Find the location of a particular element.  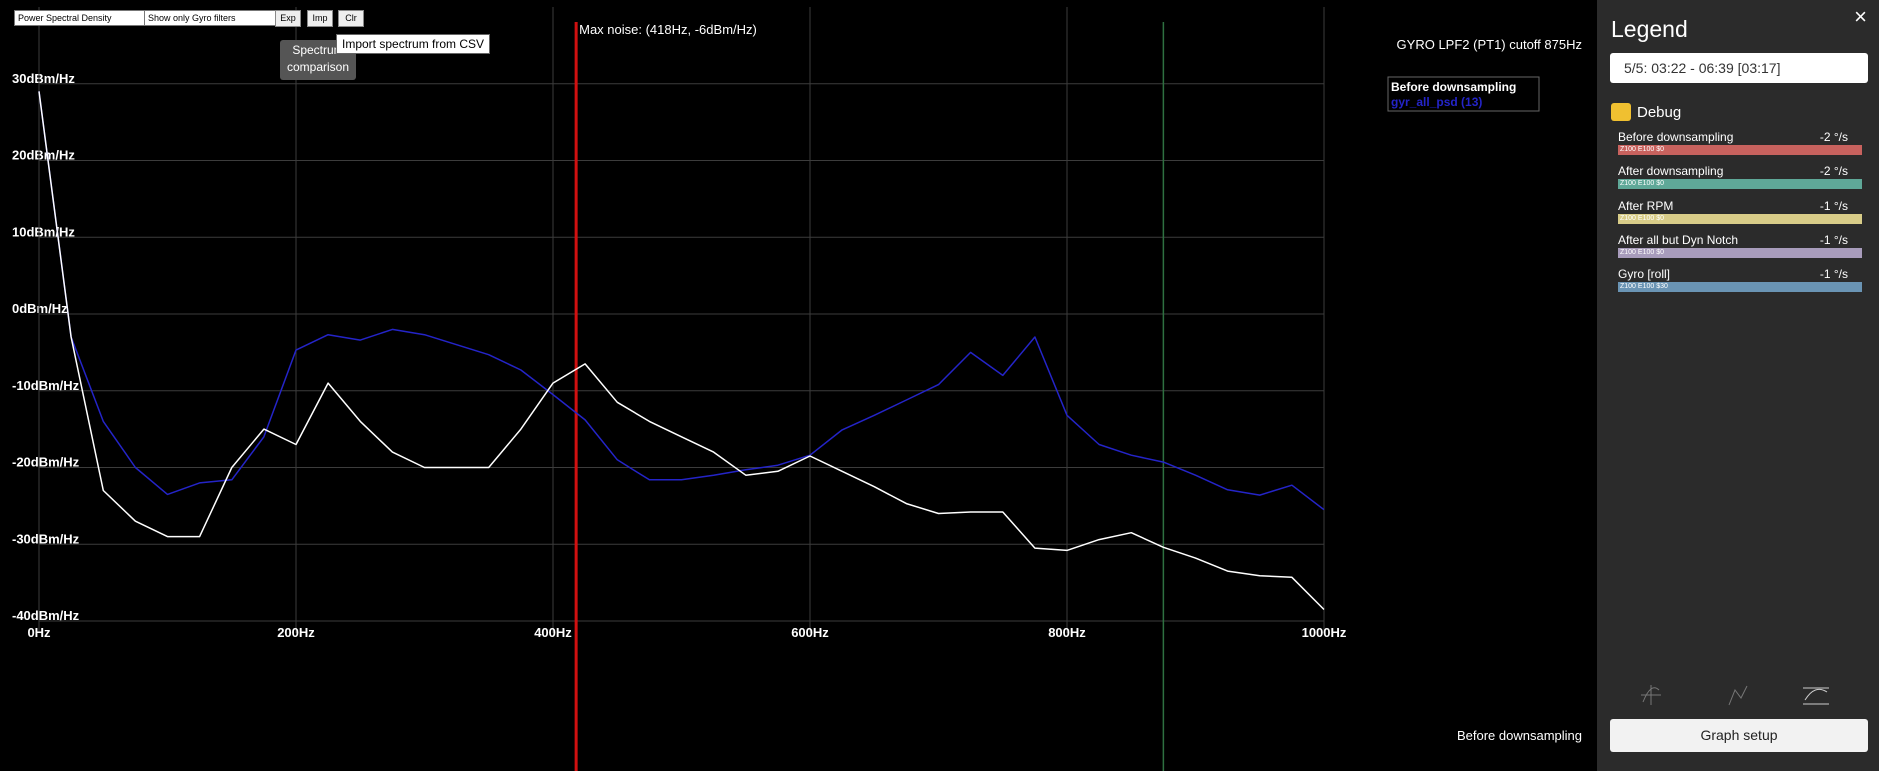

analyser-select: Power Spectral Density is located at coordinates (80, 18).